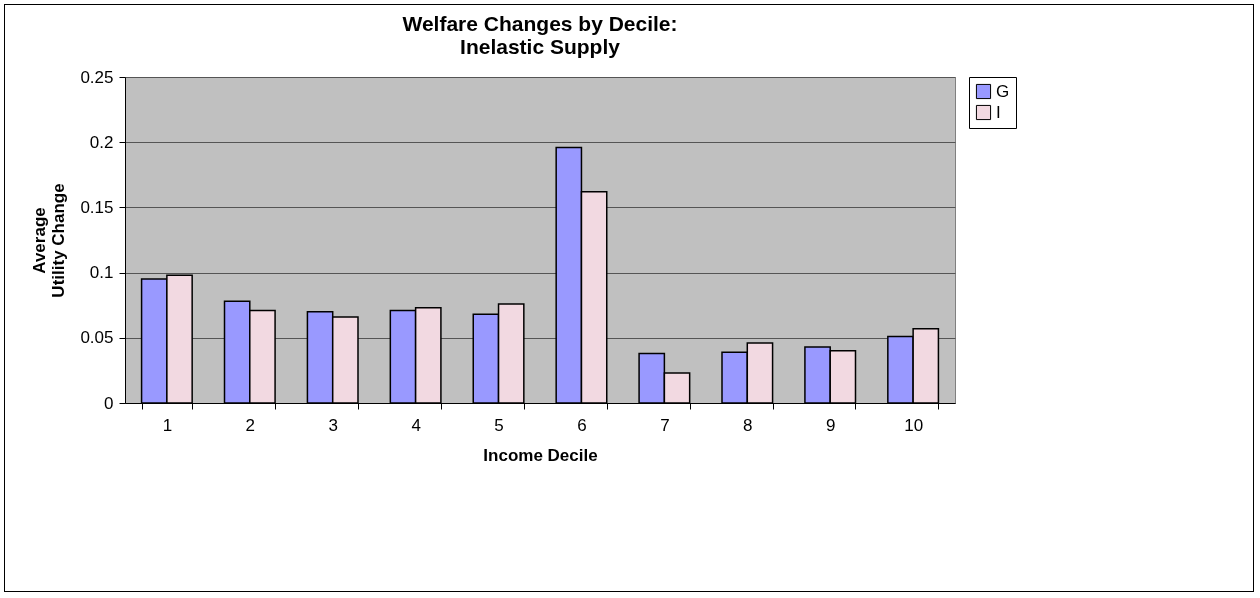 Image resolution: width=1260 pixels, height=598 pixels. What do you see at coordinates (333, 425) in the screenshot?
I see `x-tick-label: 3` at bounding box center [333, 425].